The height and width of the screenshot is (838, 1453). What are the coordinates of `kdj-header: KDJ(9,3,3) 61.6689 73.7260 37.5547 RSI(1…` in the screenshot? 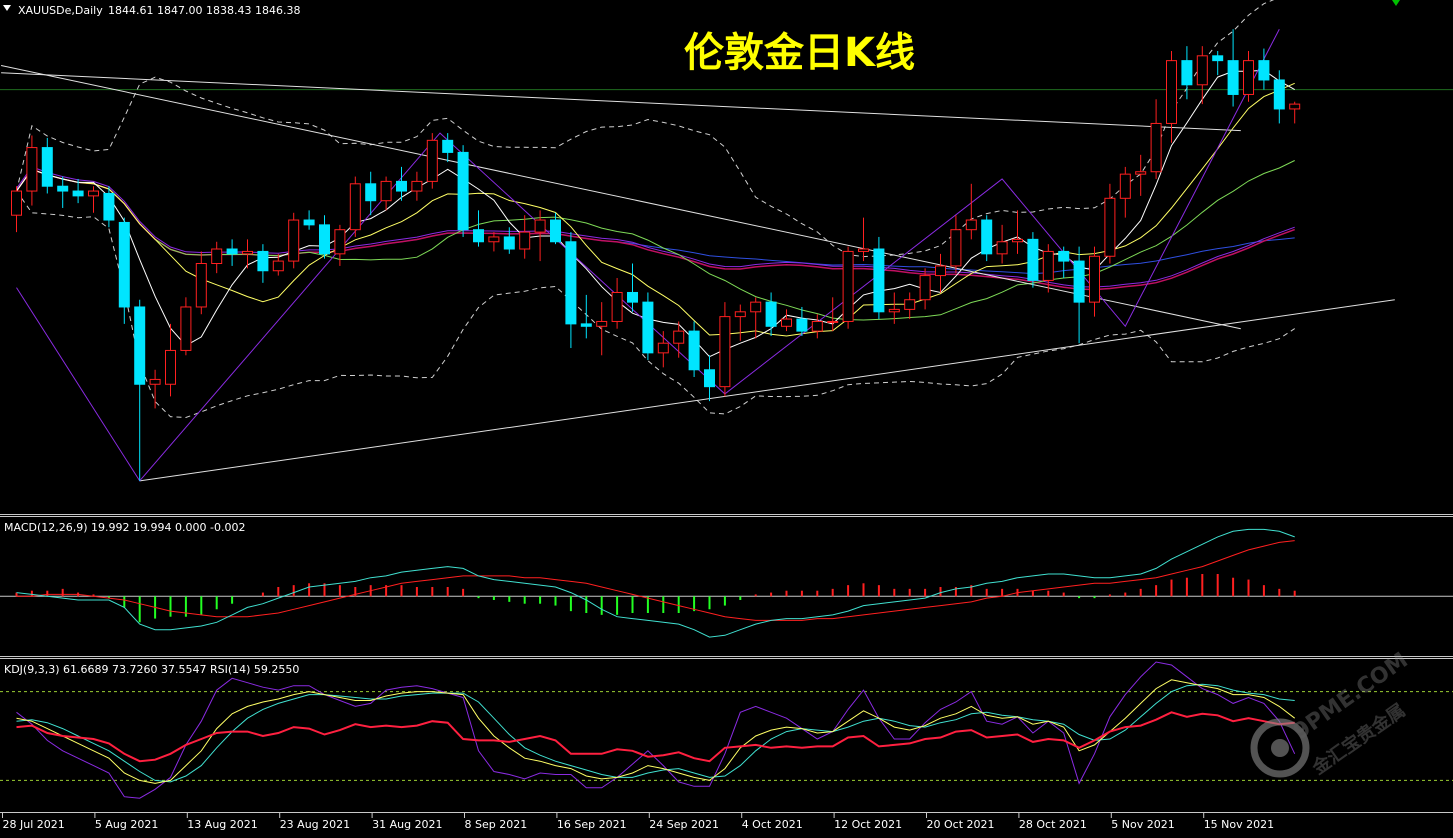 It's located at (151, 669).